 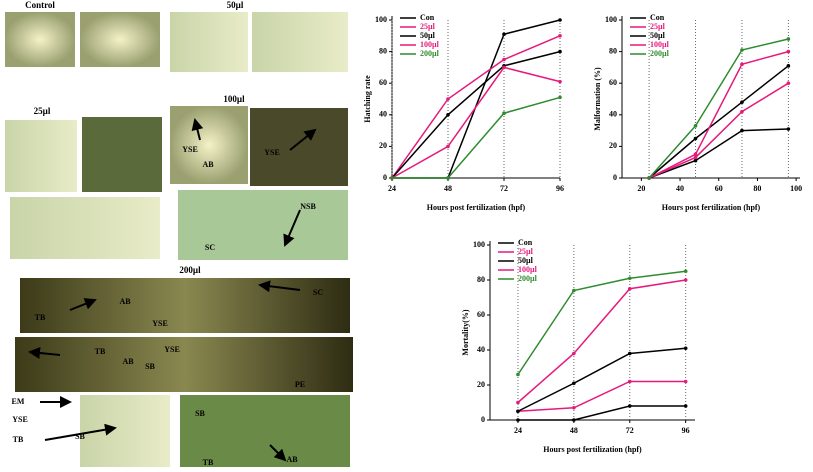 What do you see at coordinates (597, 99) in the screenshot?
I see `y-axis-label: Malformation (%)` at bounding box center [597, 99].